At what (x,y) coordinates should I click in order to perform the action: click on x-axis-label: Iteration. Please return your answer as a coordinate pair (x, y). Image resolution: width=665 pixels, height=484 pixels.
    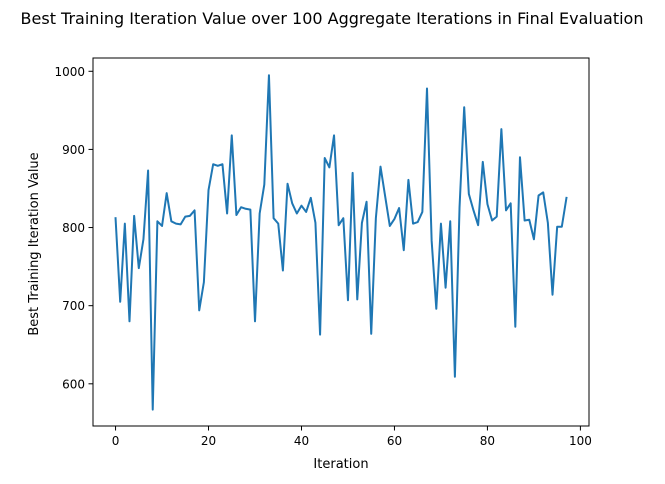
    Looking at the image, I should click on (340, 464).